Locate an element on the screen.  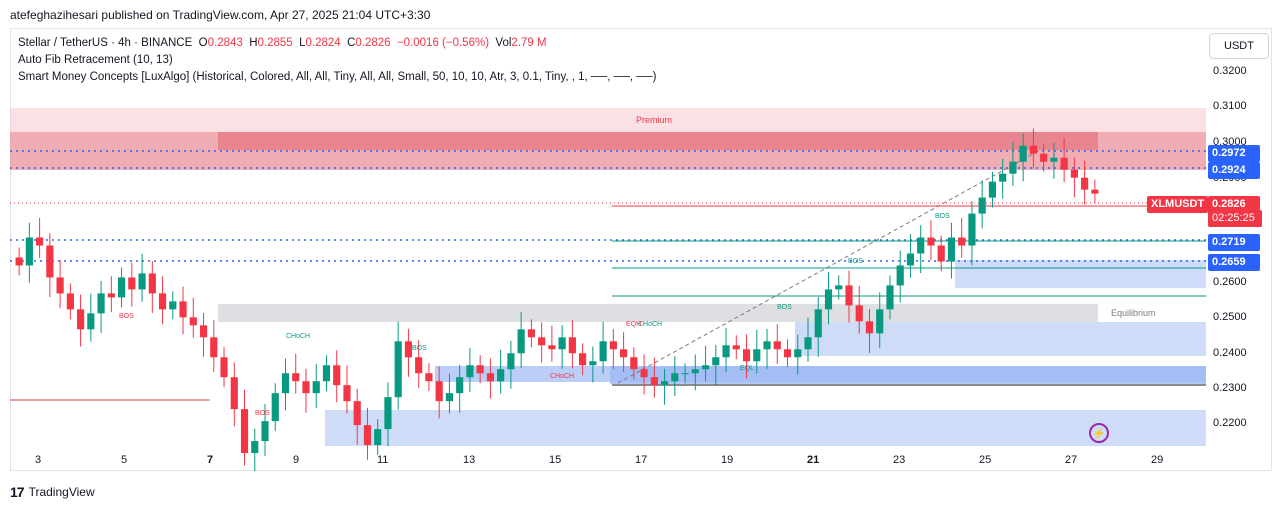
currency-selector: USDT is located at coordinates (1239, 46).